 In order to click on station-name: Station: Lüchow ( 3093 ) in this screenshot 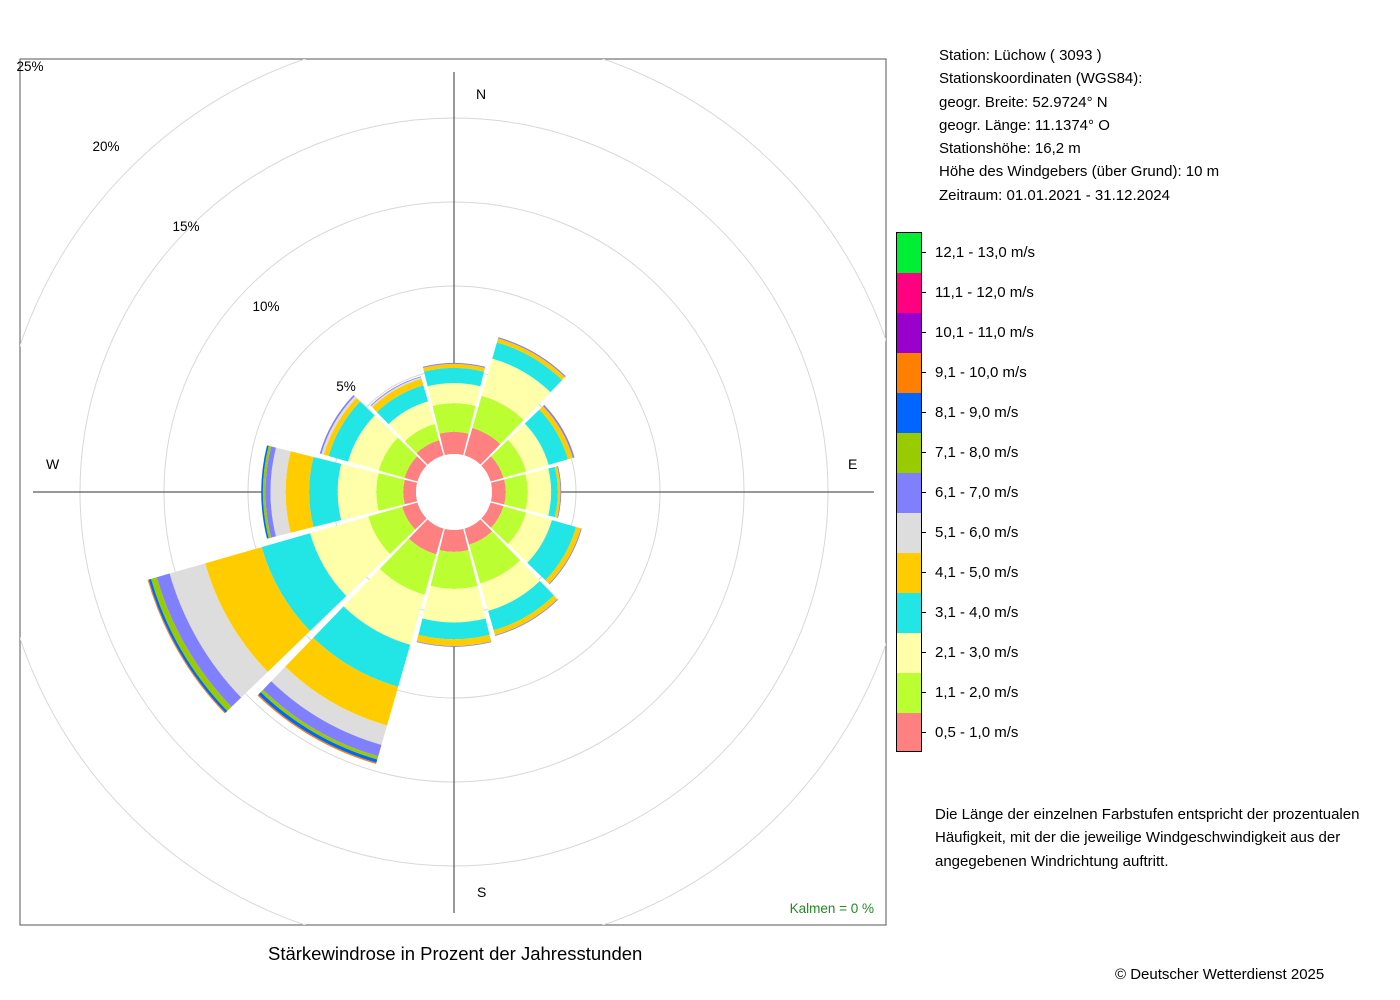, I will do `click(1020, 55)`.